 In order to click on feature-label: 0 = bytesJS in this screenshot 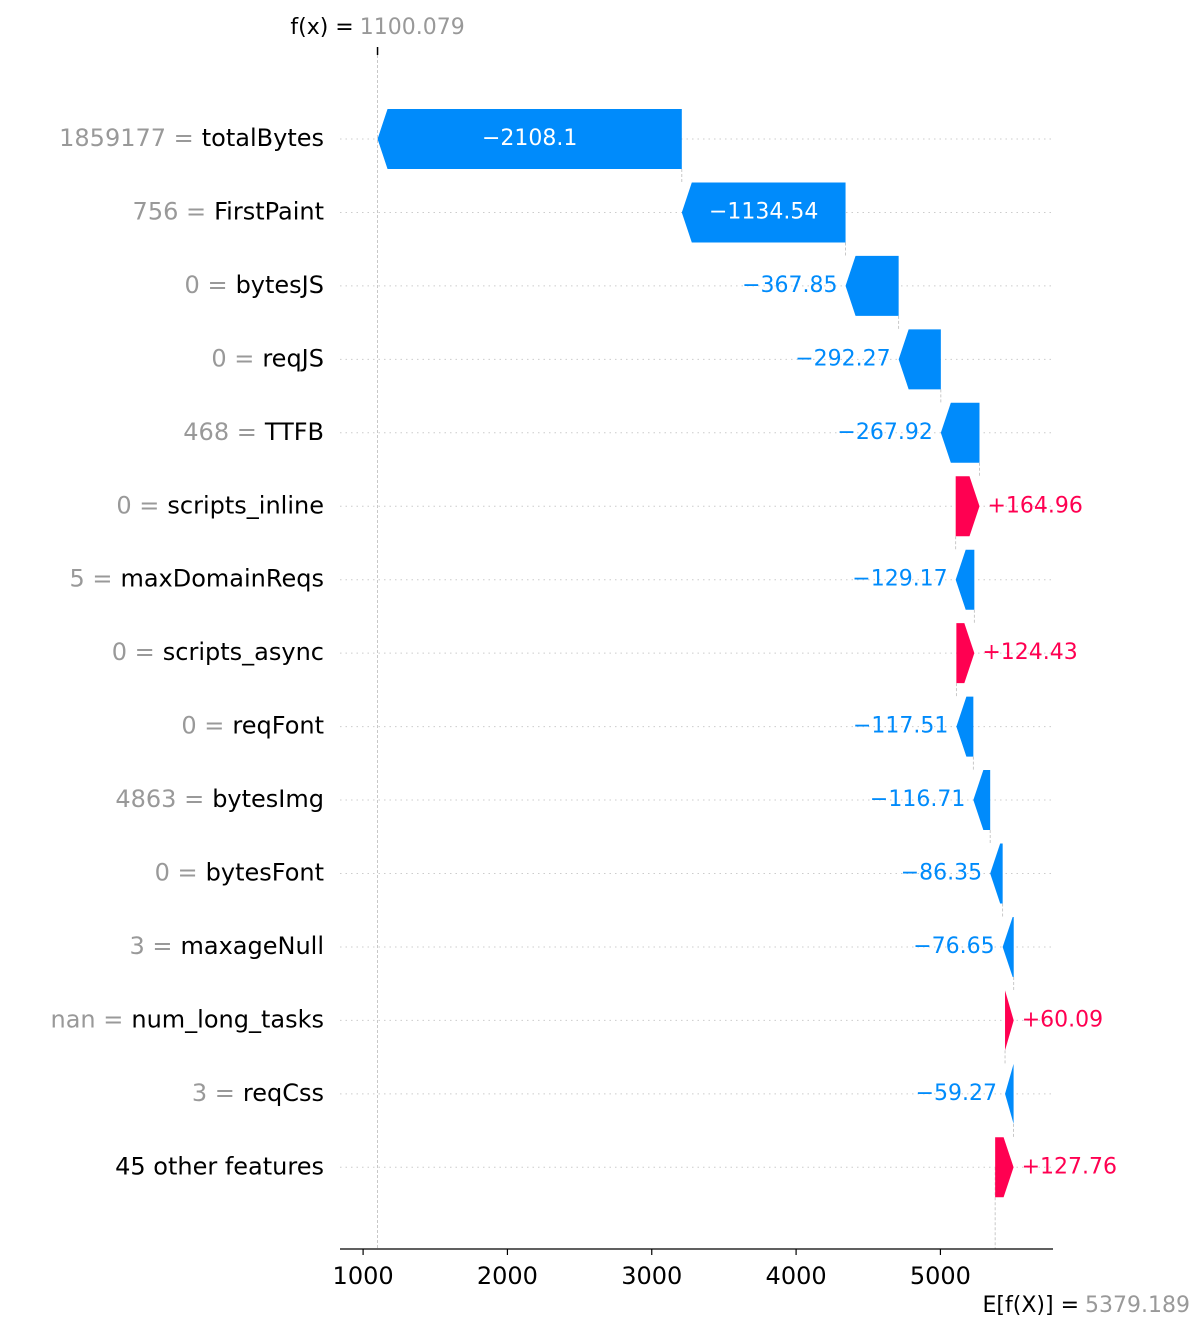, I will do `click(254, 285)`.